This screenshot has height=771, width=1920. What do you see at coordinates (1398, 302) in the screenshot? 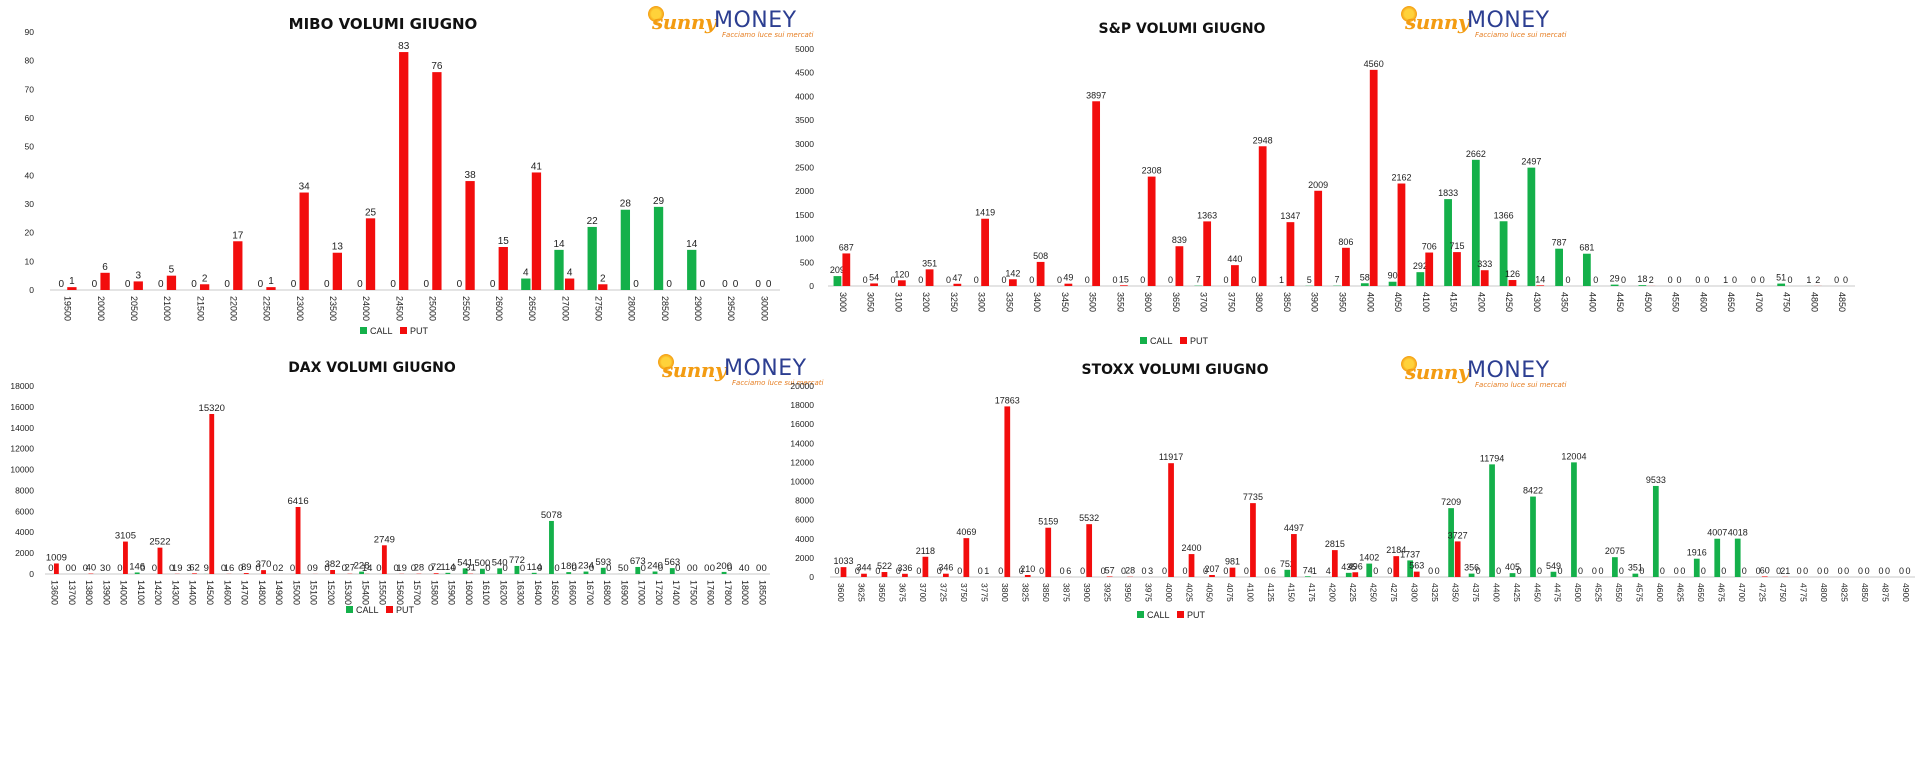
I see `x-tick-label: 4050` at bounding box center [1398, 302].